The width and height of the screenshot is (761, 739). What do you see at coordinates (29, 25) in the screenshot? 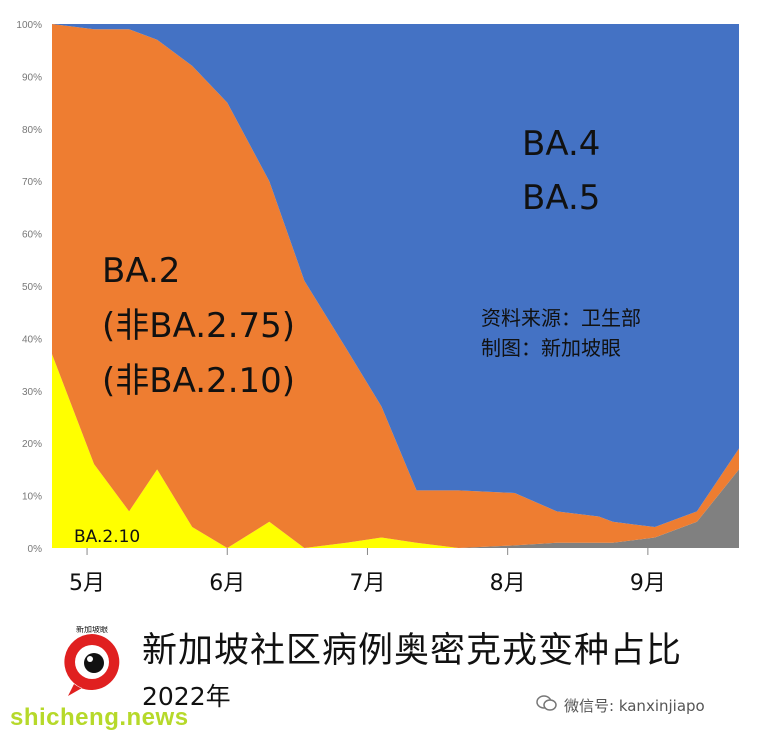
I see `y-tick-label: 100%` at bounding box center [29, 25].